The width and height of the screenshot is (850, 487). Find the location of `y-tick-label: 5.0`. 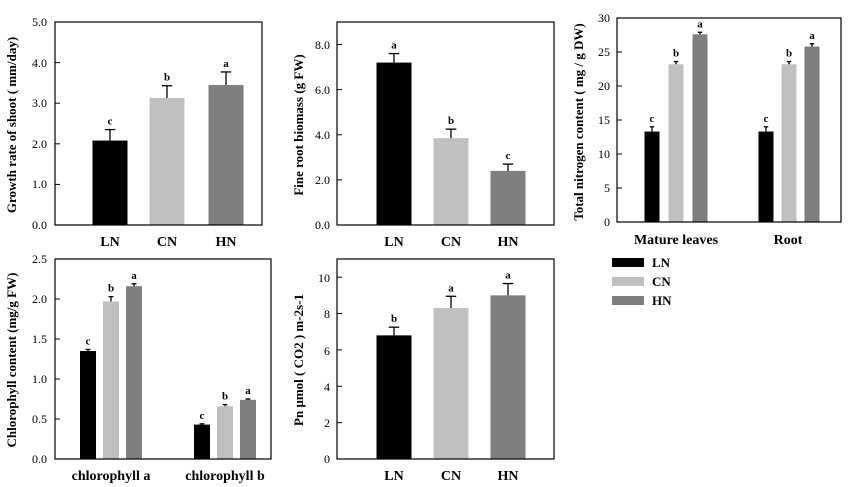

y-tick-label: 5.0 is located at coordinates (39, 22).